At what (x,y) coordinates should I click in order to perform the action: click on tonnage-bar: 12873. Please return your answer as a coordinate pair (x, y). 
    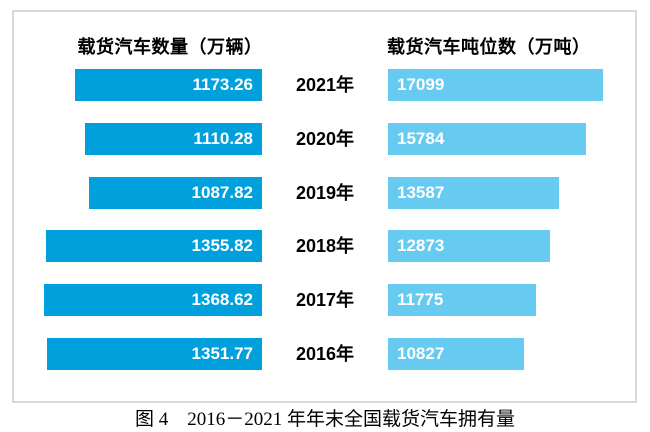
    Looking at the image, I should click on (469, 246).